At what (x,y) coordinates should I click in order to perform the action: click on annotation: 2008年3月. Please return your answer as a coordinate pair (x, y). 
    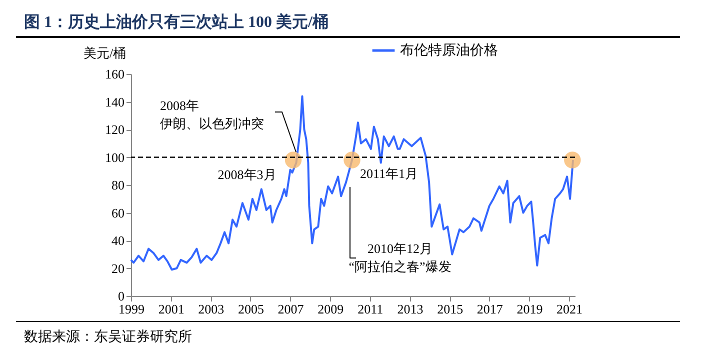
    Looking at the image, I should click on (247, 174).